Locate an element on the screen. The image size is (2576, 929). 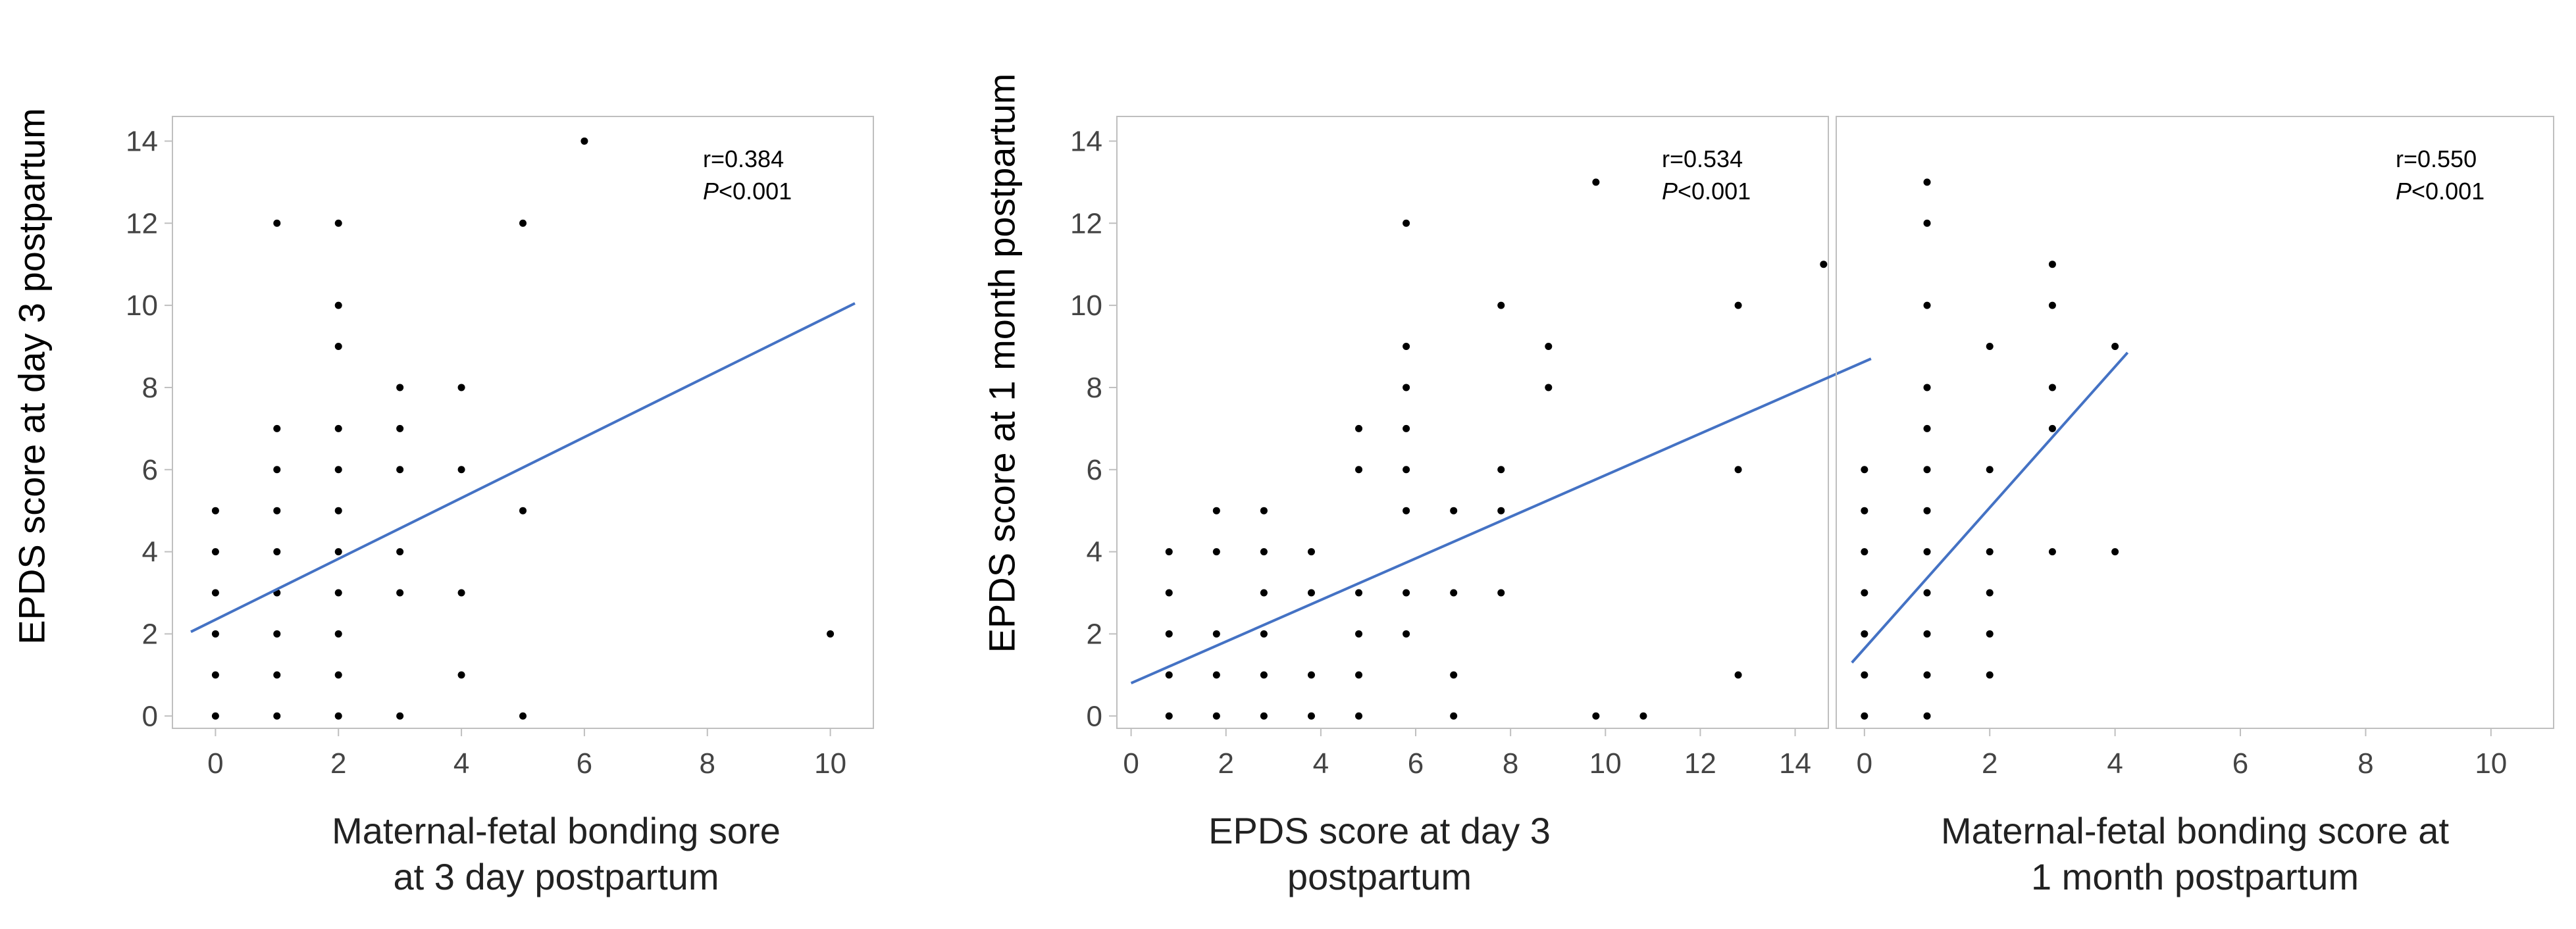
r-value: r=0.384 is located at coordinates (744, 158).